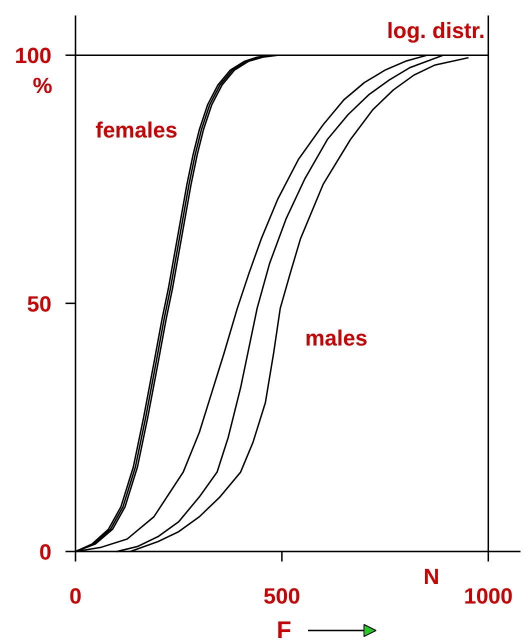  What do you see at coordinates (284, 629) in the screenshot?
I see `x-axis-title: F` at bounding box center [284, 629].